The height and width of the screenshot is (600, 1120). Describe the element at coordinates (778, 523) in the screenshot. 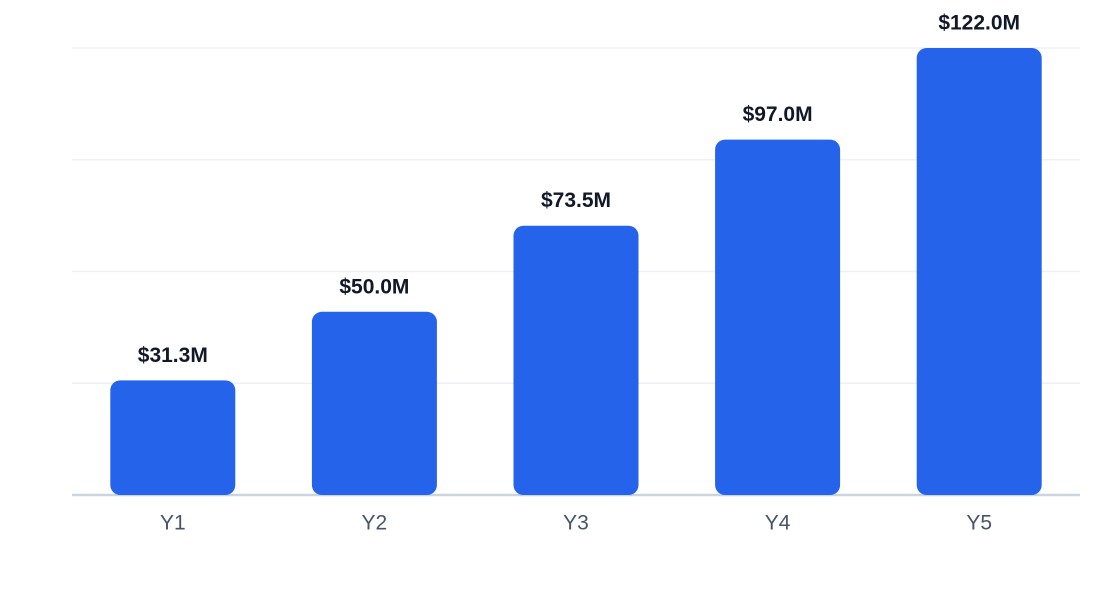

I see `x-tick-label: Y4` at that location.